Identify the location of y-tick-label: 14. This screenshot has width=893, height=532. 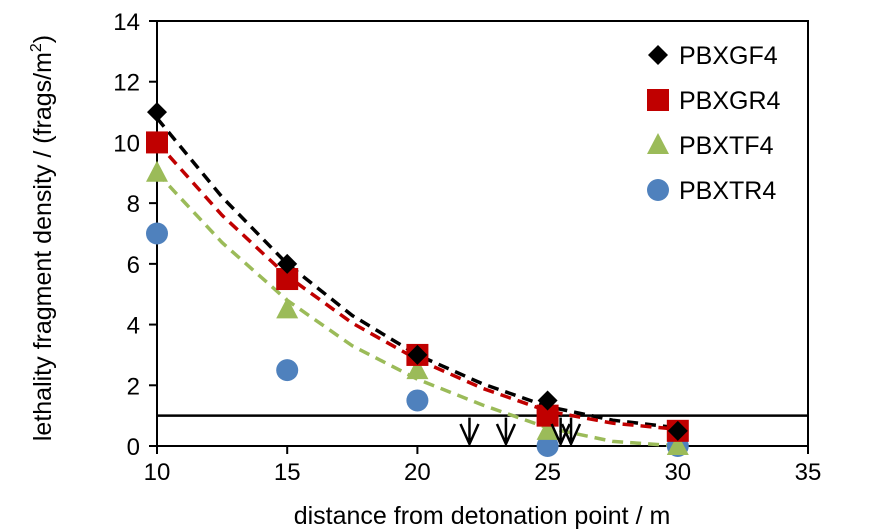
(126, 22).